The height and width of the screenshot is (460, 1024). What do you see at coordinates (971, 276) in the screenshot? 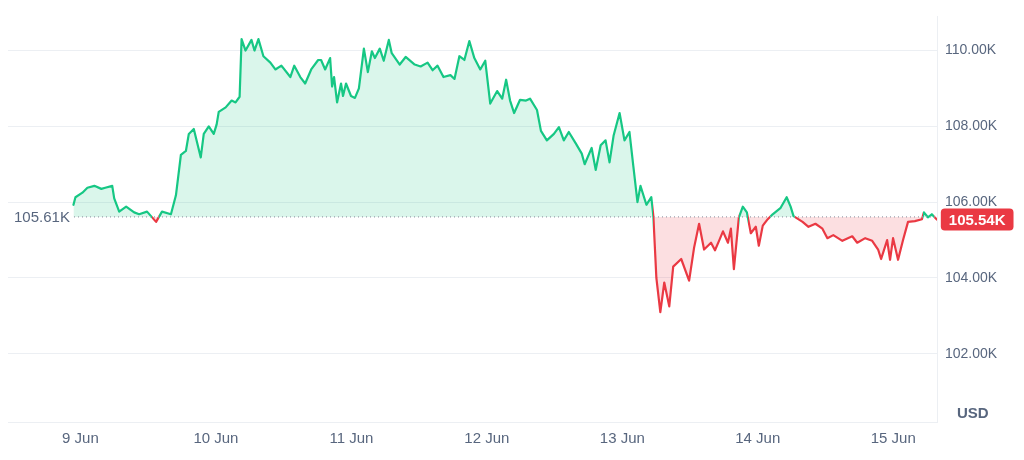
I see `y-tick-label: 104.00K` at bounding box center [971, 276].